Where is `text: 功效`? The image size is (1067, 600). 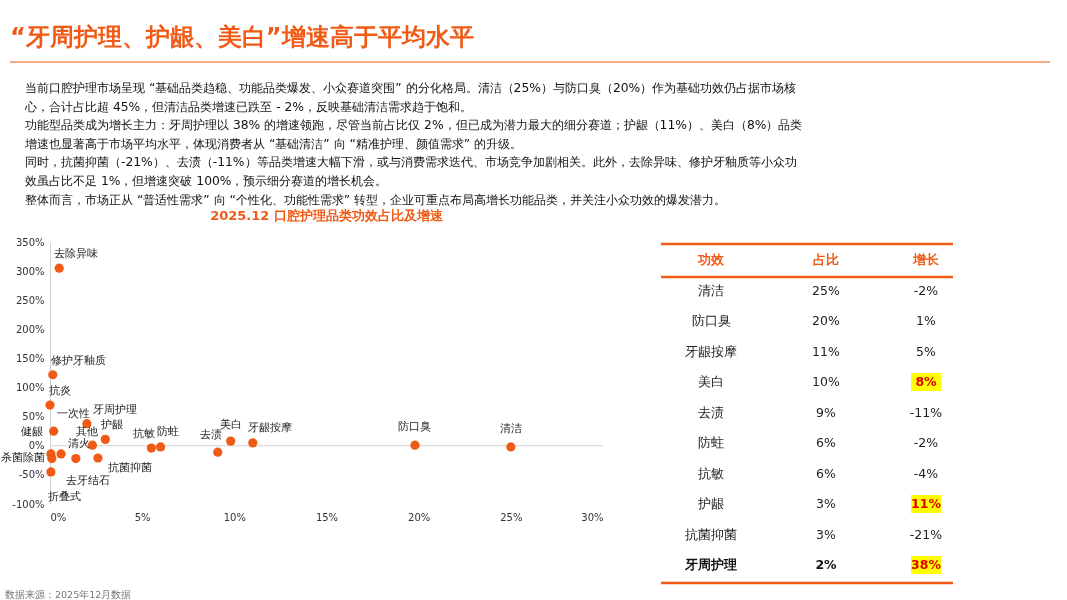 text: 功效 is located at coordinates (711, 259).